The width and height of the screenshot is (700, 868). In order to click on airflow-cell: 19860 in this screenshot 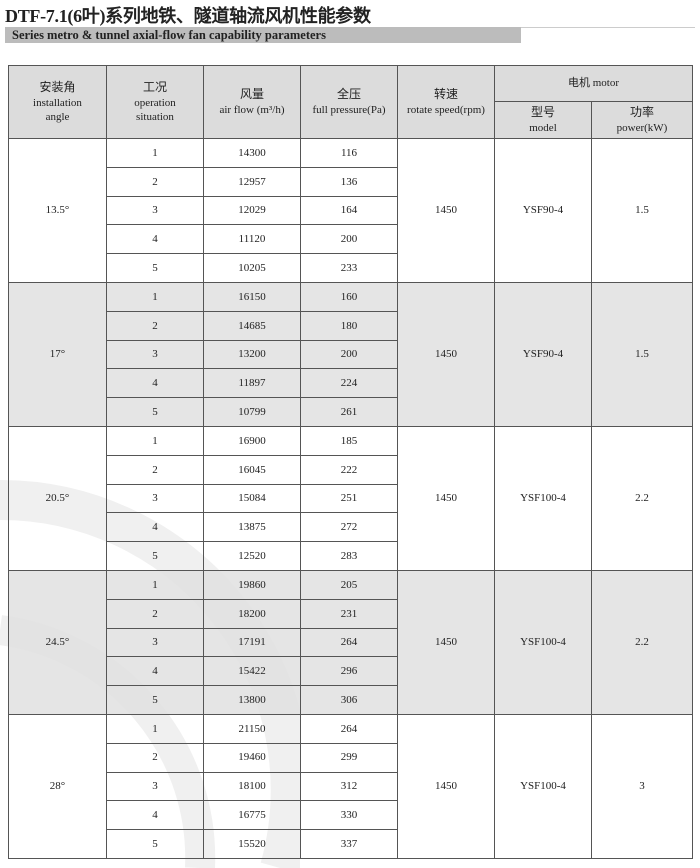, I will do `click(252, 584)`.